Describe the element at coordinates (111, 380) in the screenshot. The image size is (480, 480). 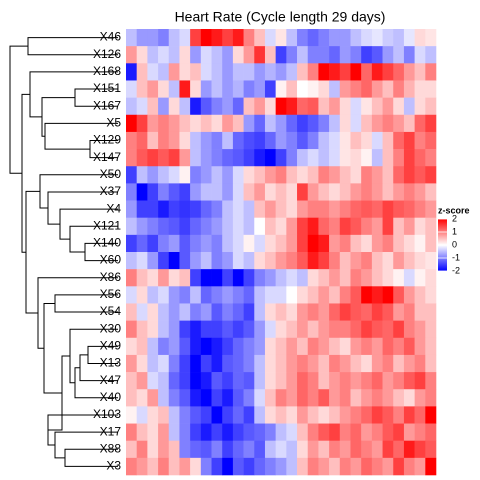
I see `row-label: X47` at that location.